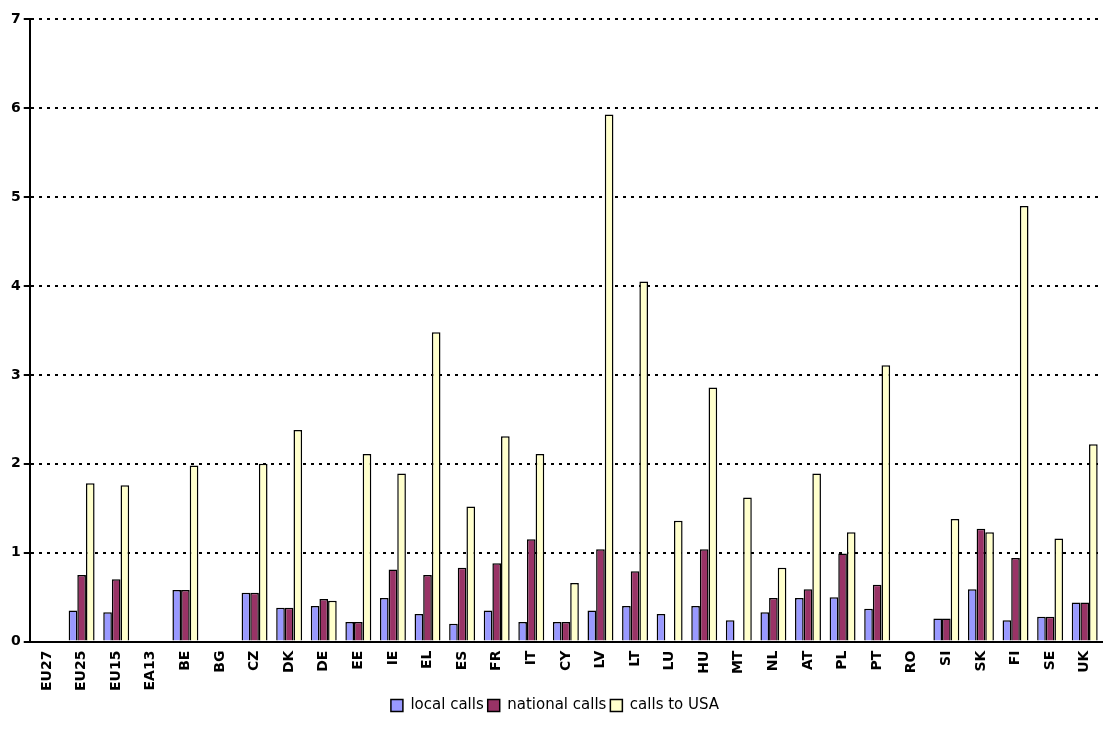  Describe the element at coordinates (460, 660) in the screenshot. I see `x-tick-label: ES` at that location.